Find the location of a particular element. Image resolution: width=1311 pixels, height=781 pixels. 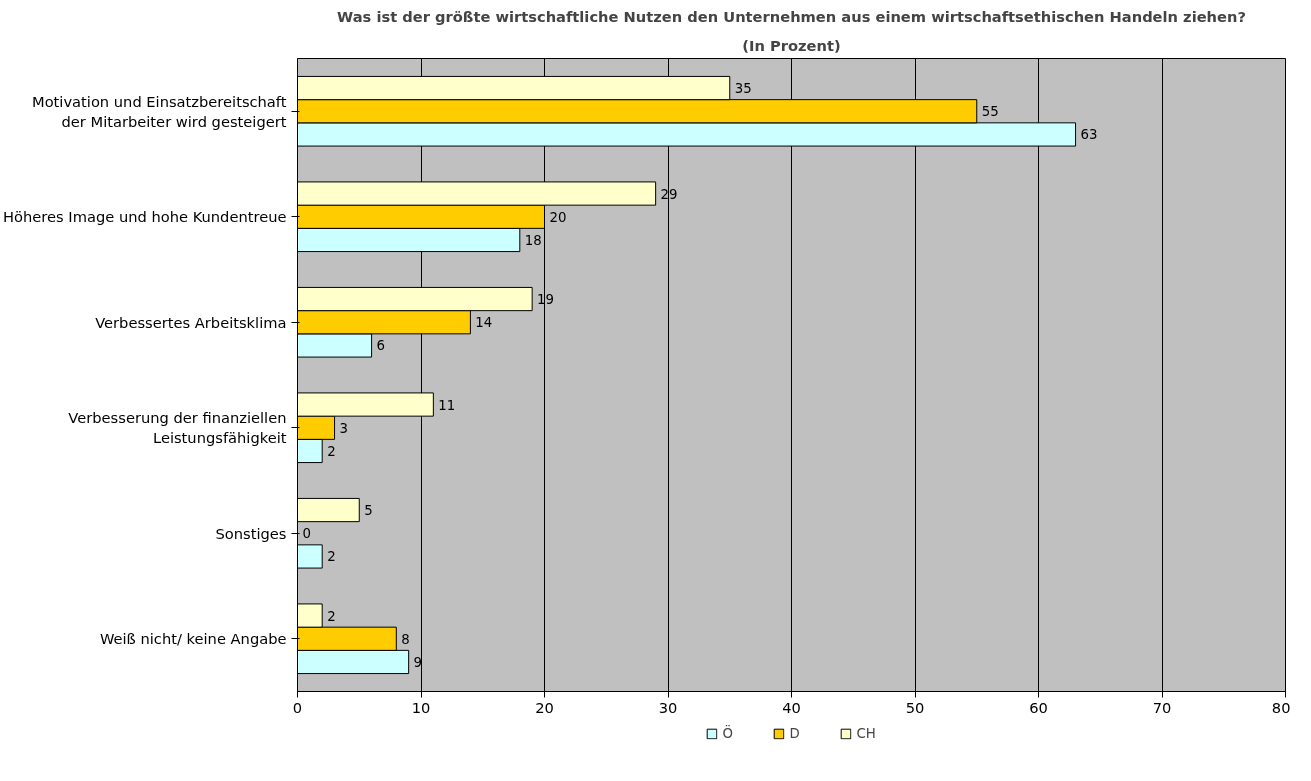

data-label: 63 is located at coordinates (1089, 135).